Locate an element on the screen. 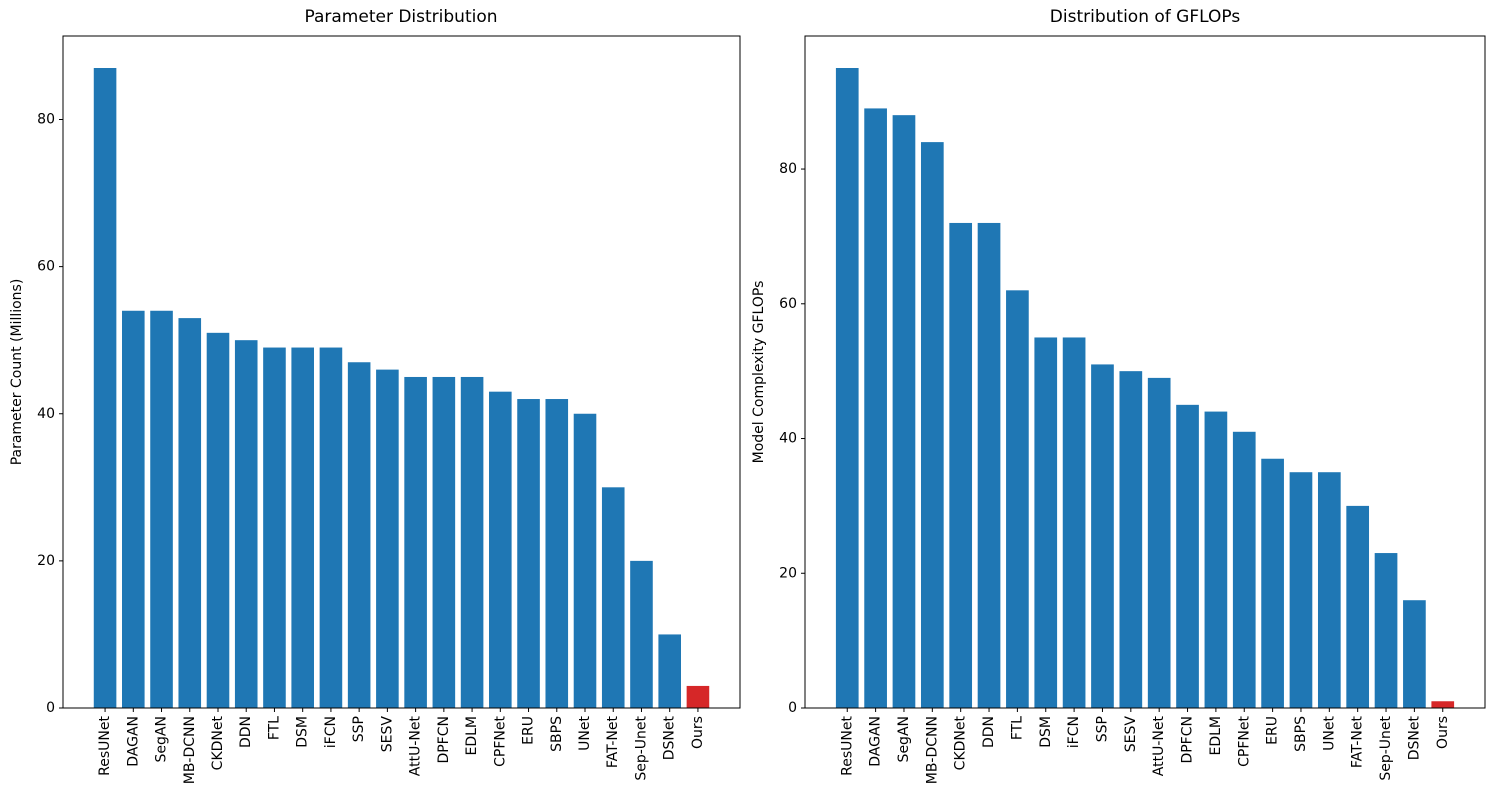 Image resolution: width=1500 pixels, height=800 pixels. right-chart-title: Distribution of GFLOPs is located at coordinates (1145, 17).